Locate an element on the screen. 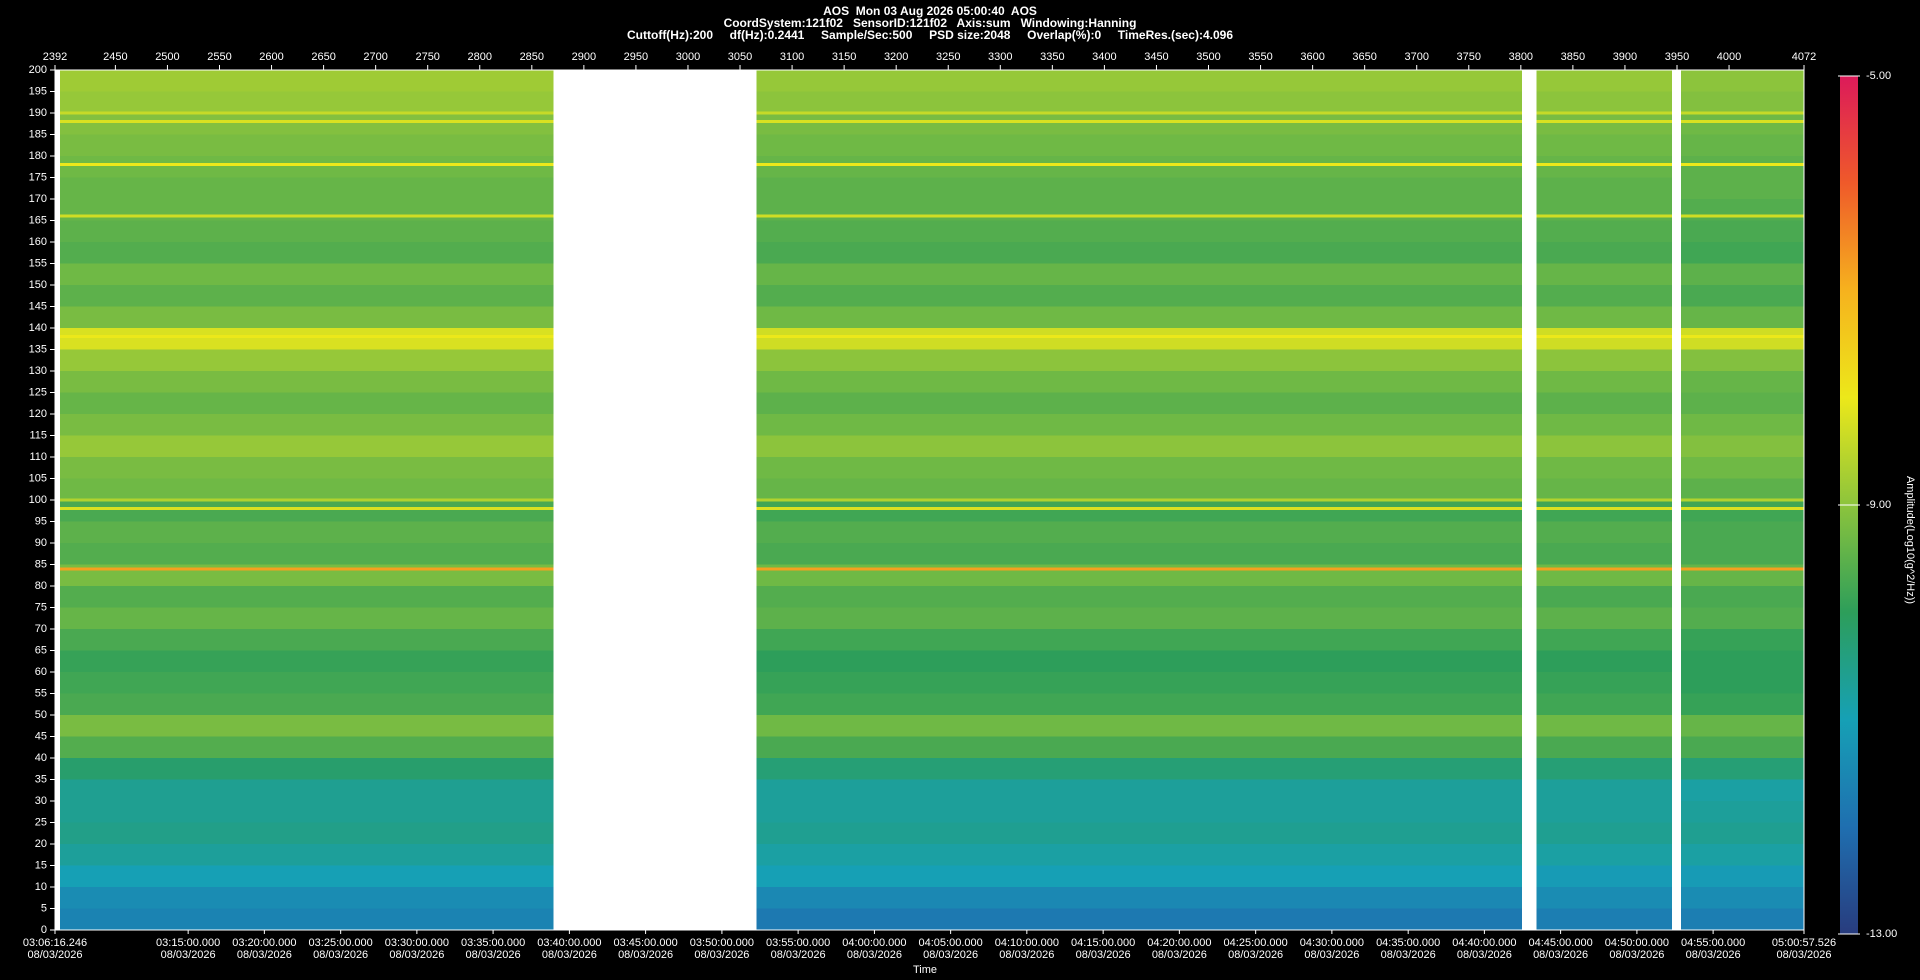 The width and height of the screenshot is (1920, 980). y-tick-label: 160 is located at coordinates (38, 242).